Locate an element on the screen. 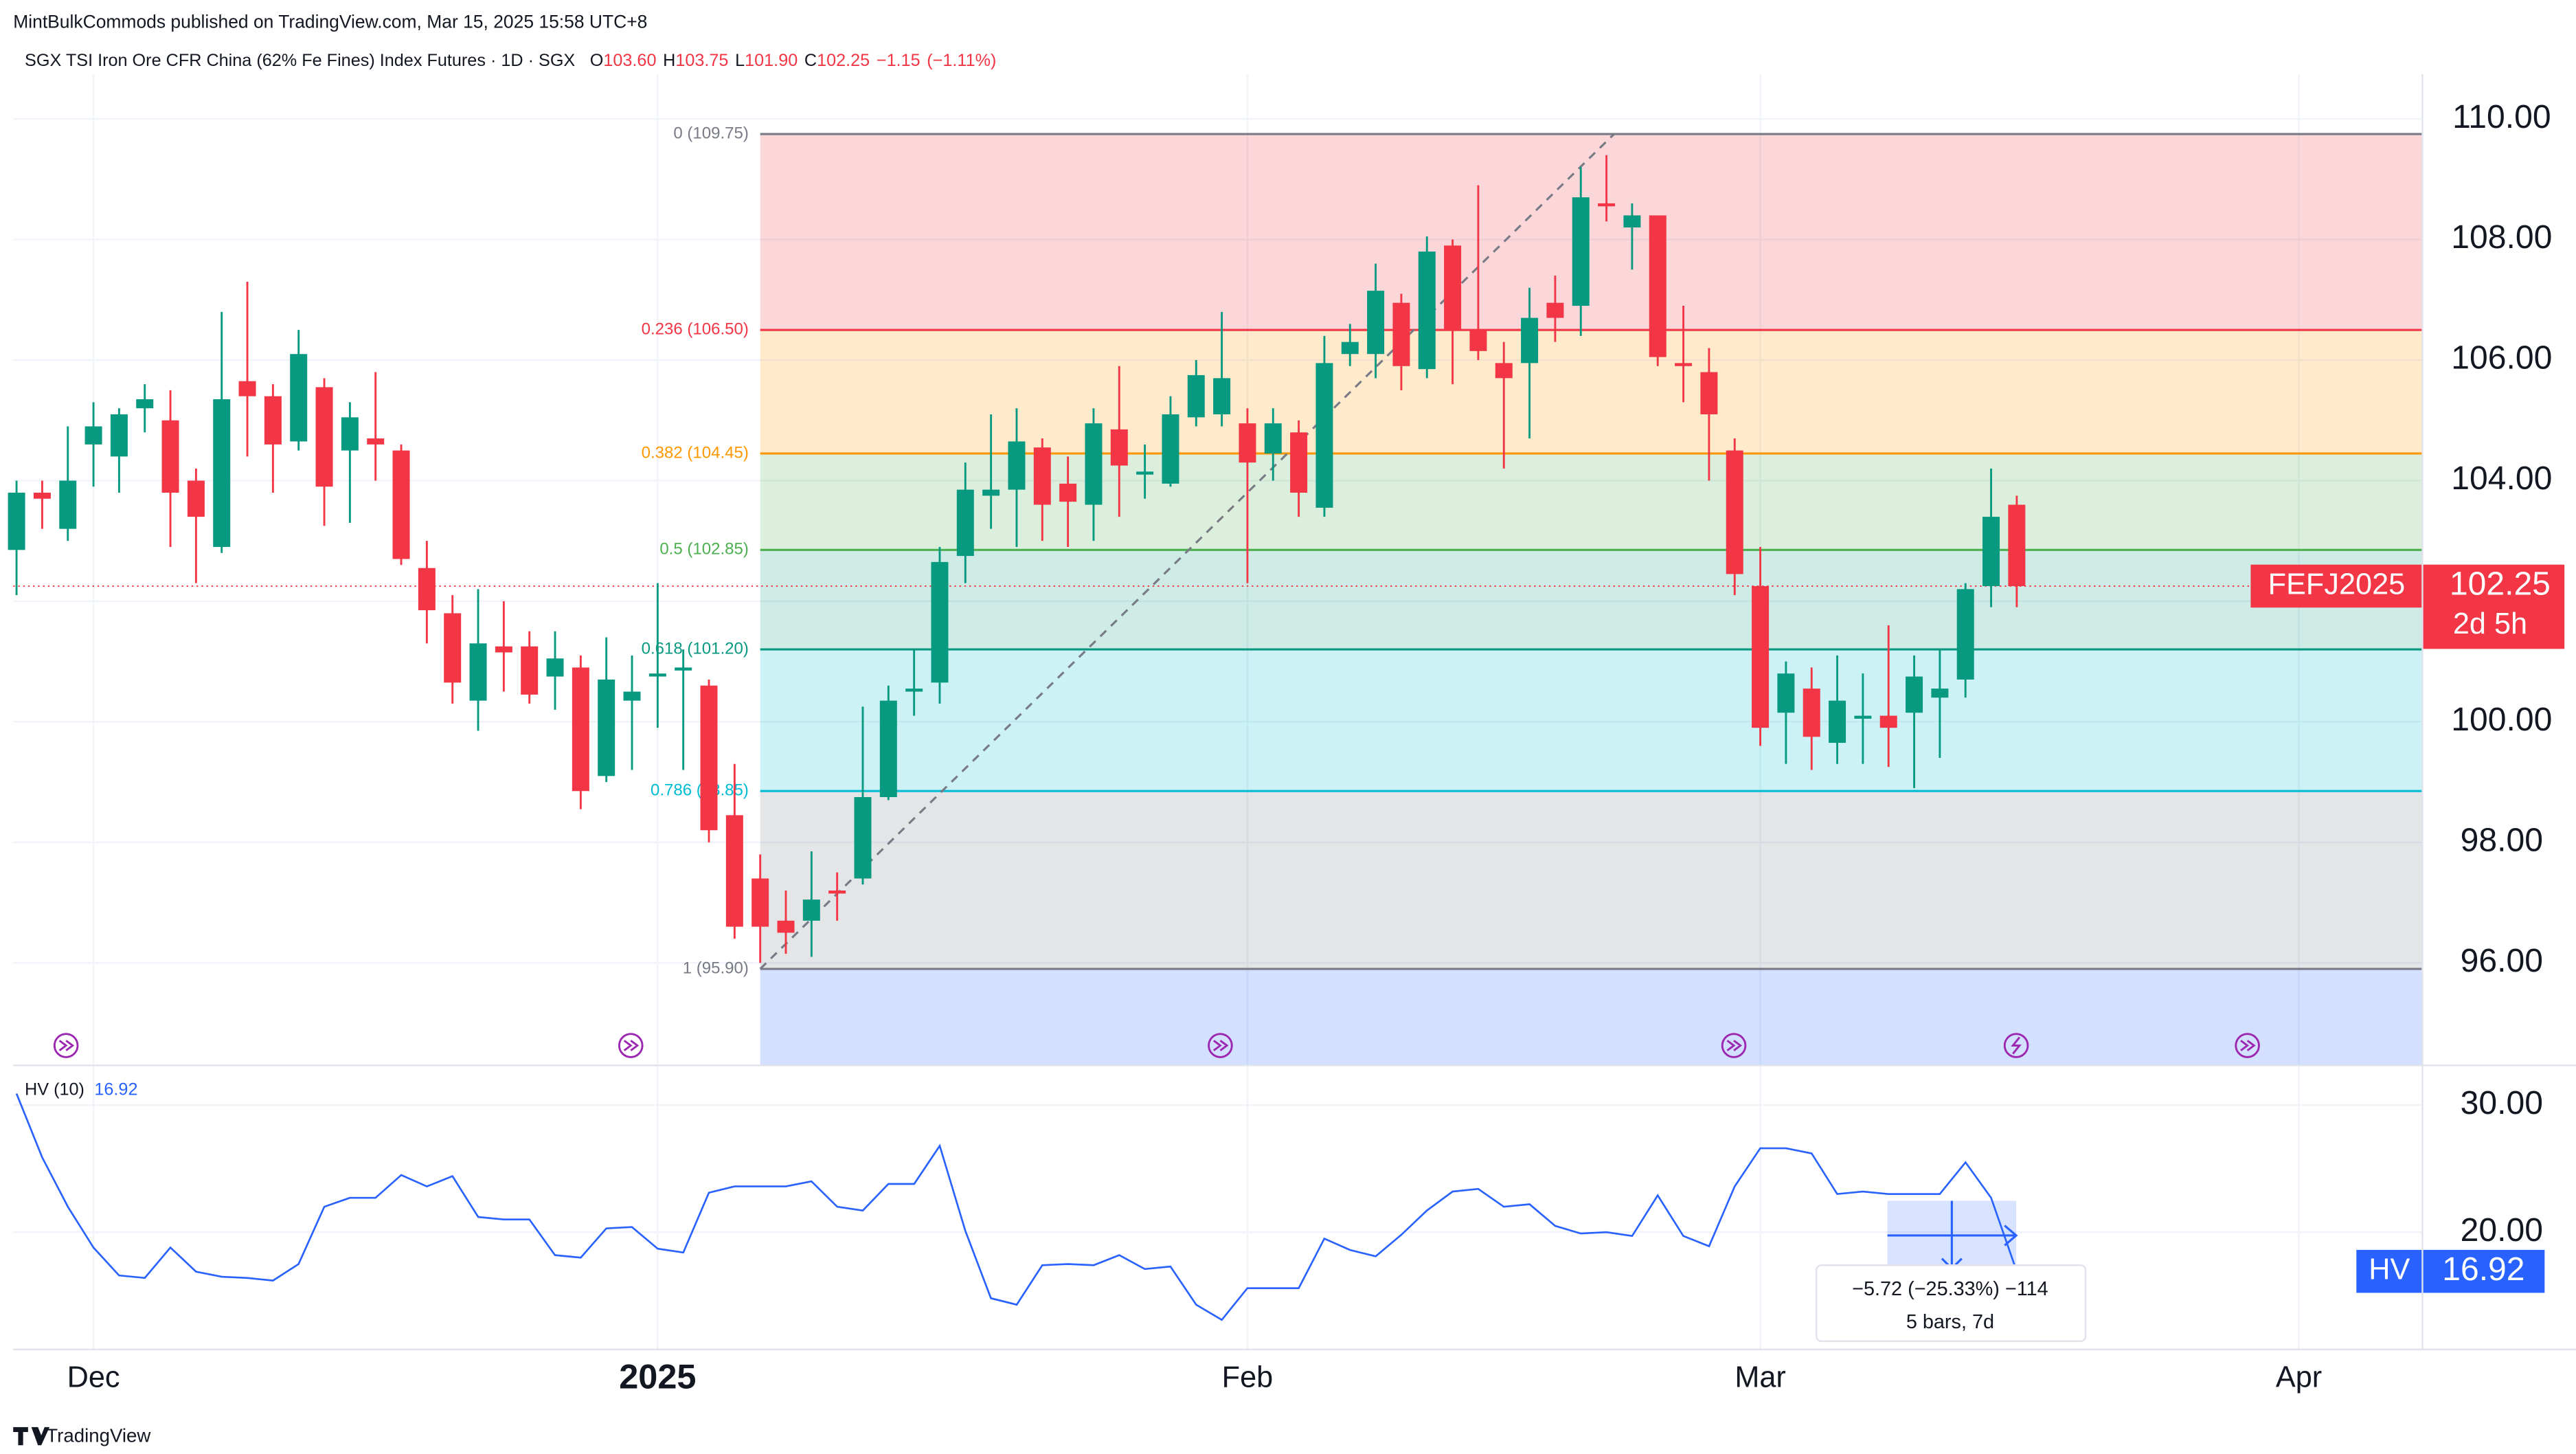 This screenshot has height=1454, width=2576. y-tick-label: 100.00 is located at coordinates (2501, 719).